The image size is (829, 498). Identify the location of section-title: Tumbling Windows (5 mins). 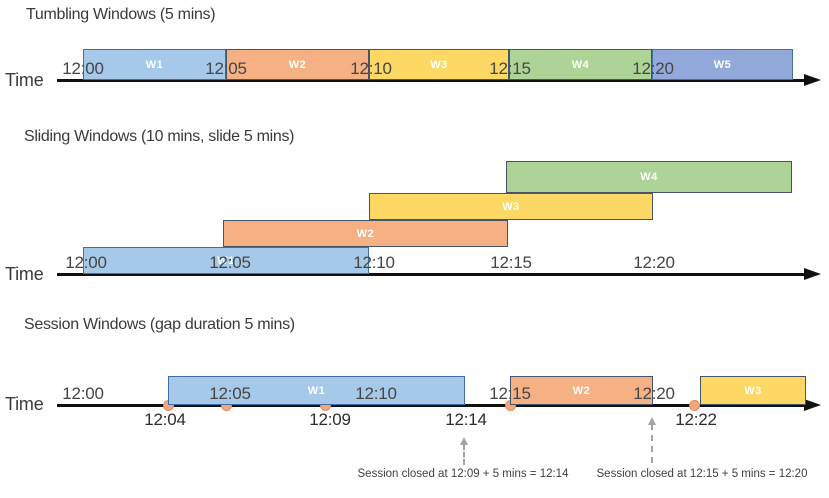
(121, 14).